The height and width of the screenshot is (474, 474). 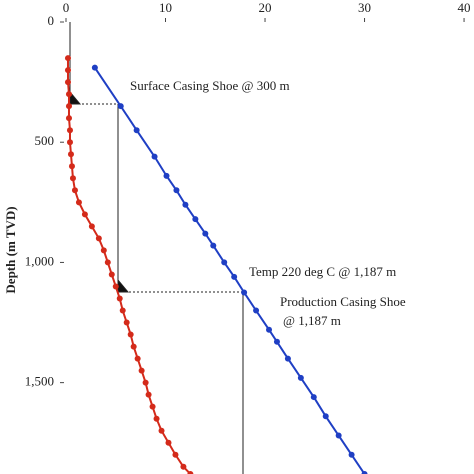 I want to click on x-tick-label: 30, so click(x=364, y=7).